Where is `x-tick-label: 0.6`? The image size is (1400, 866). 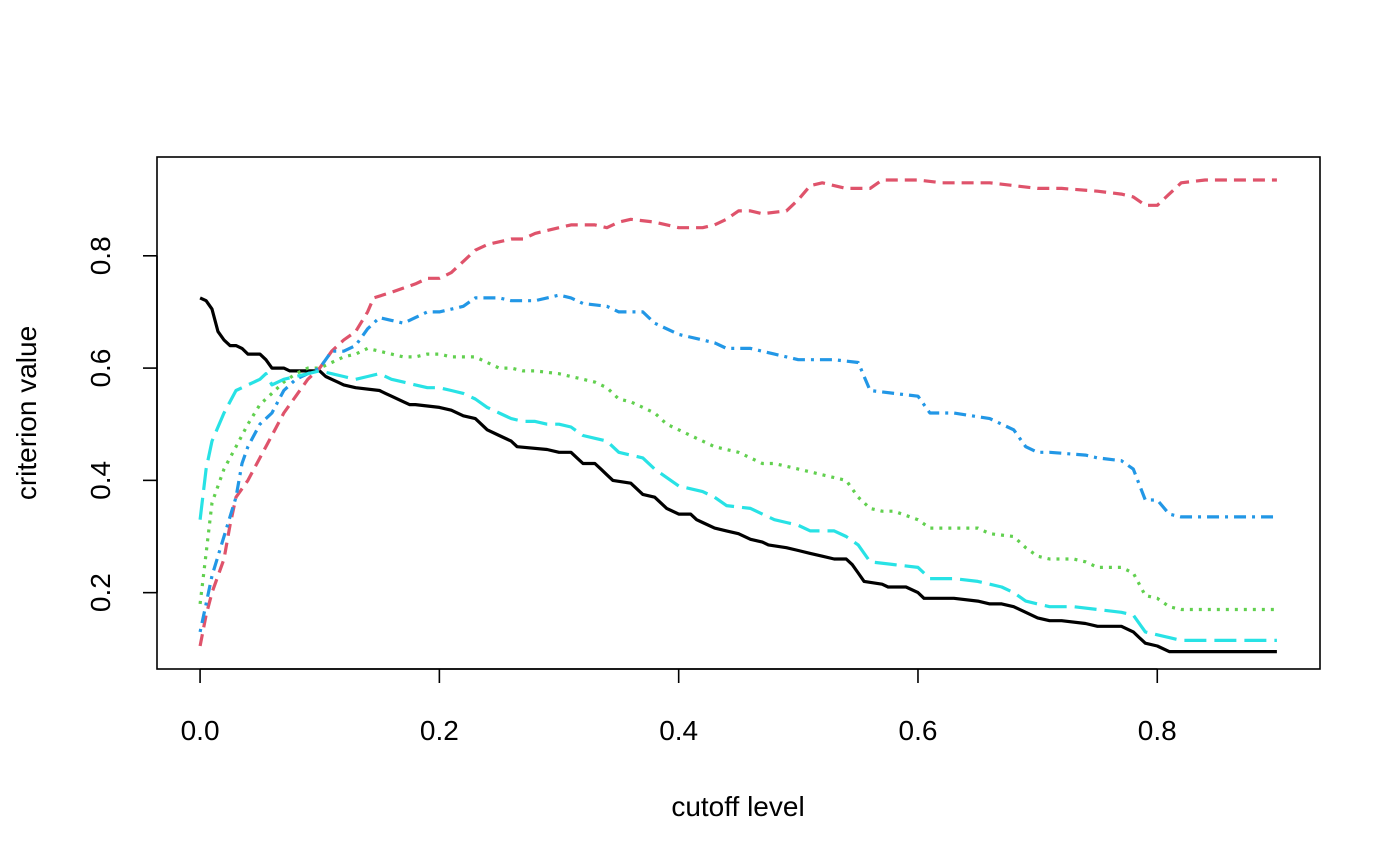
x-tick-label: 0.6 is located at coordinates (918, 730).